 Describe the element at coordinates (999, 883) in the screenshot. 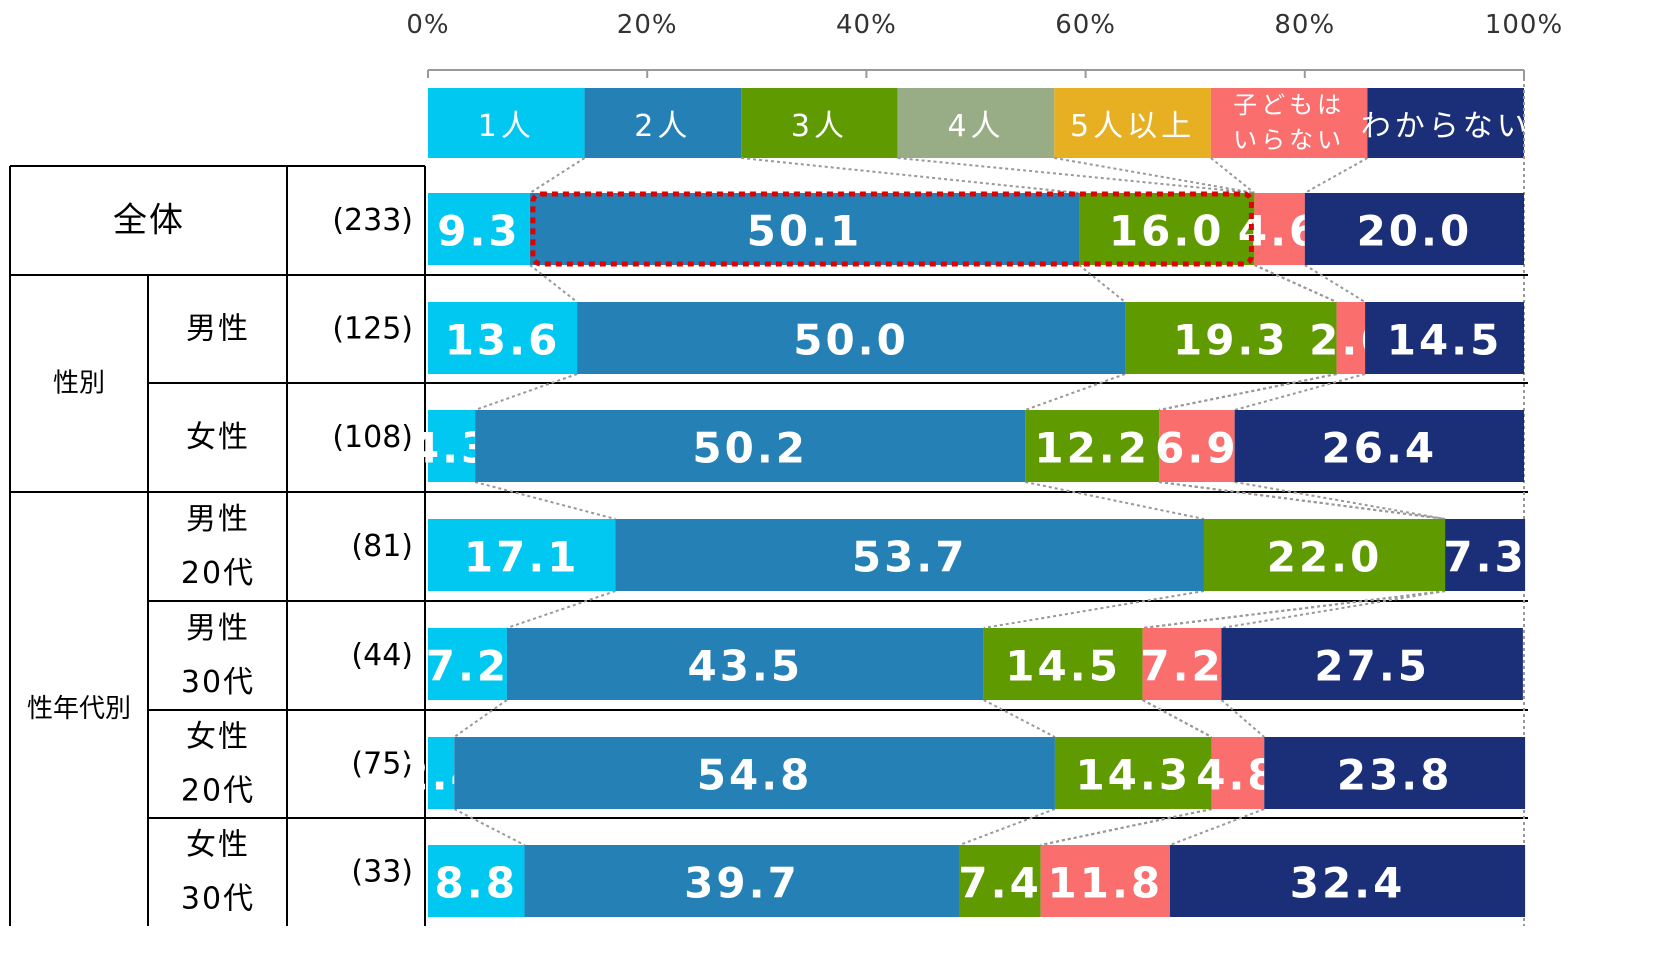

I see `data-label: 7.4` at that location.